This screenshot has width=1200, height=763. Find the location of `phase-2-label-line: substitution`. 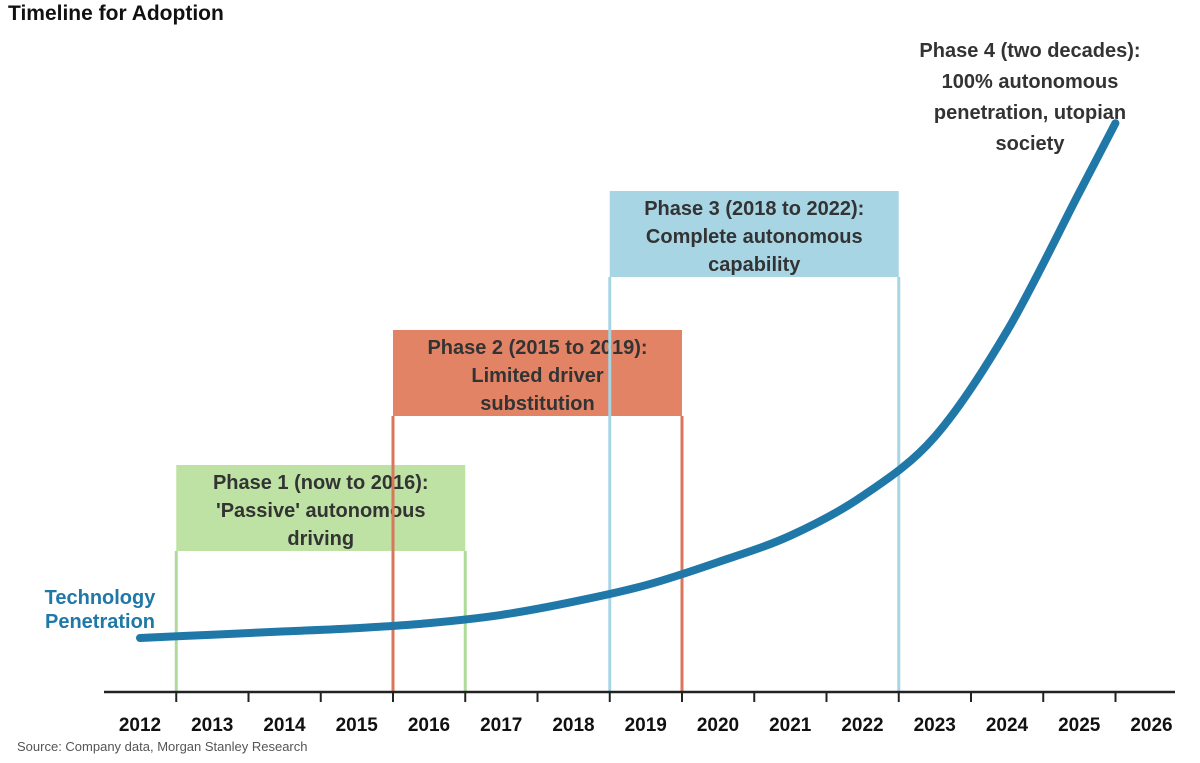

phase-2-label-line: substitution is located at coordinates (537, 404).